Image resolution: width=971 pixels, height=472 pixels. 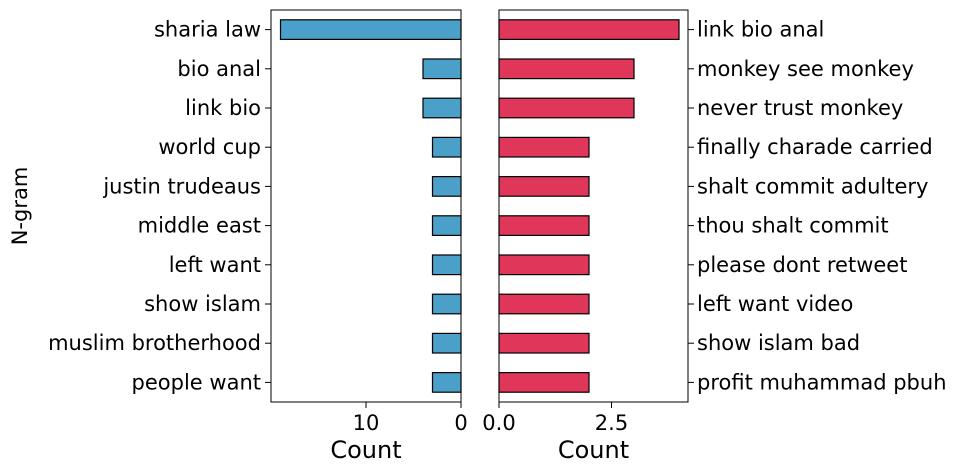 I want to click on right-x-axis-title: Count, so click(x=593, y=450).